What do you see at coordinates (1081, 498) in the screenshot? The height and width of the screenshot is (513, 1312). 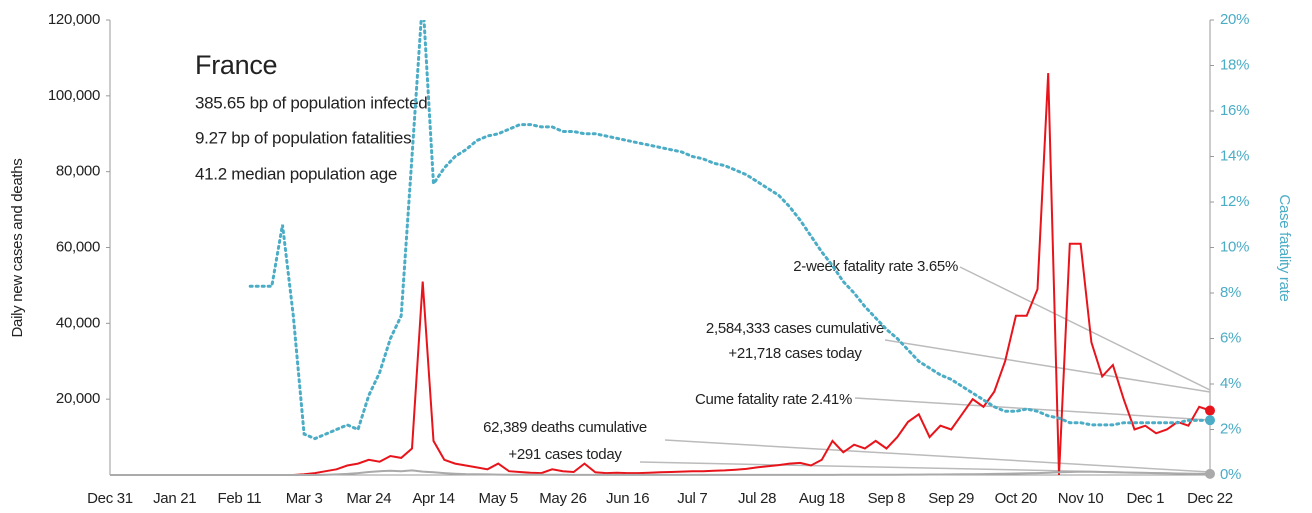 I see `x-tick-label: Nov 10` at bounding box center [1081, 498].